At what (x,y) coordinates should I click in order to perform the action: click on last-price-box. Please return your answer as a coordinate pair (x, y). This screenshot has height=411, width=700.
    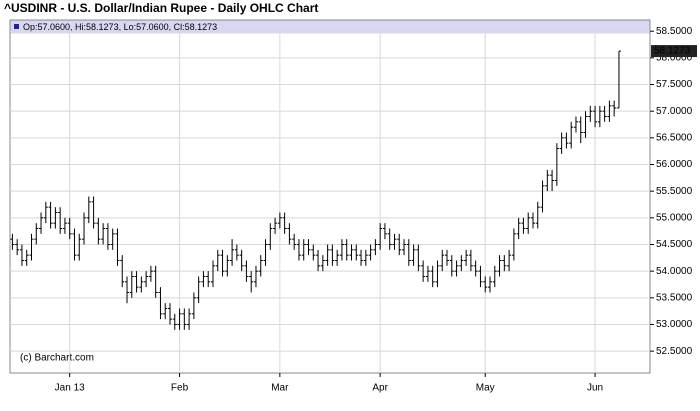
    Looking at the image, I should click on (674, 51).